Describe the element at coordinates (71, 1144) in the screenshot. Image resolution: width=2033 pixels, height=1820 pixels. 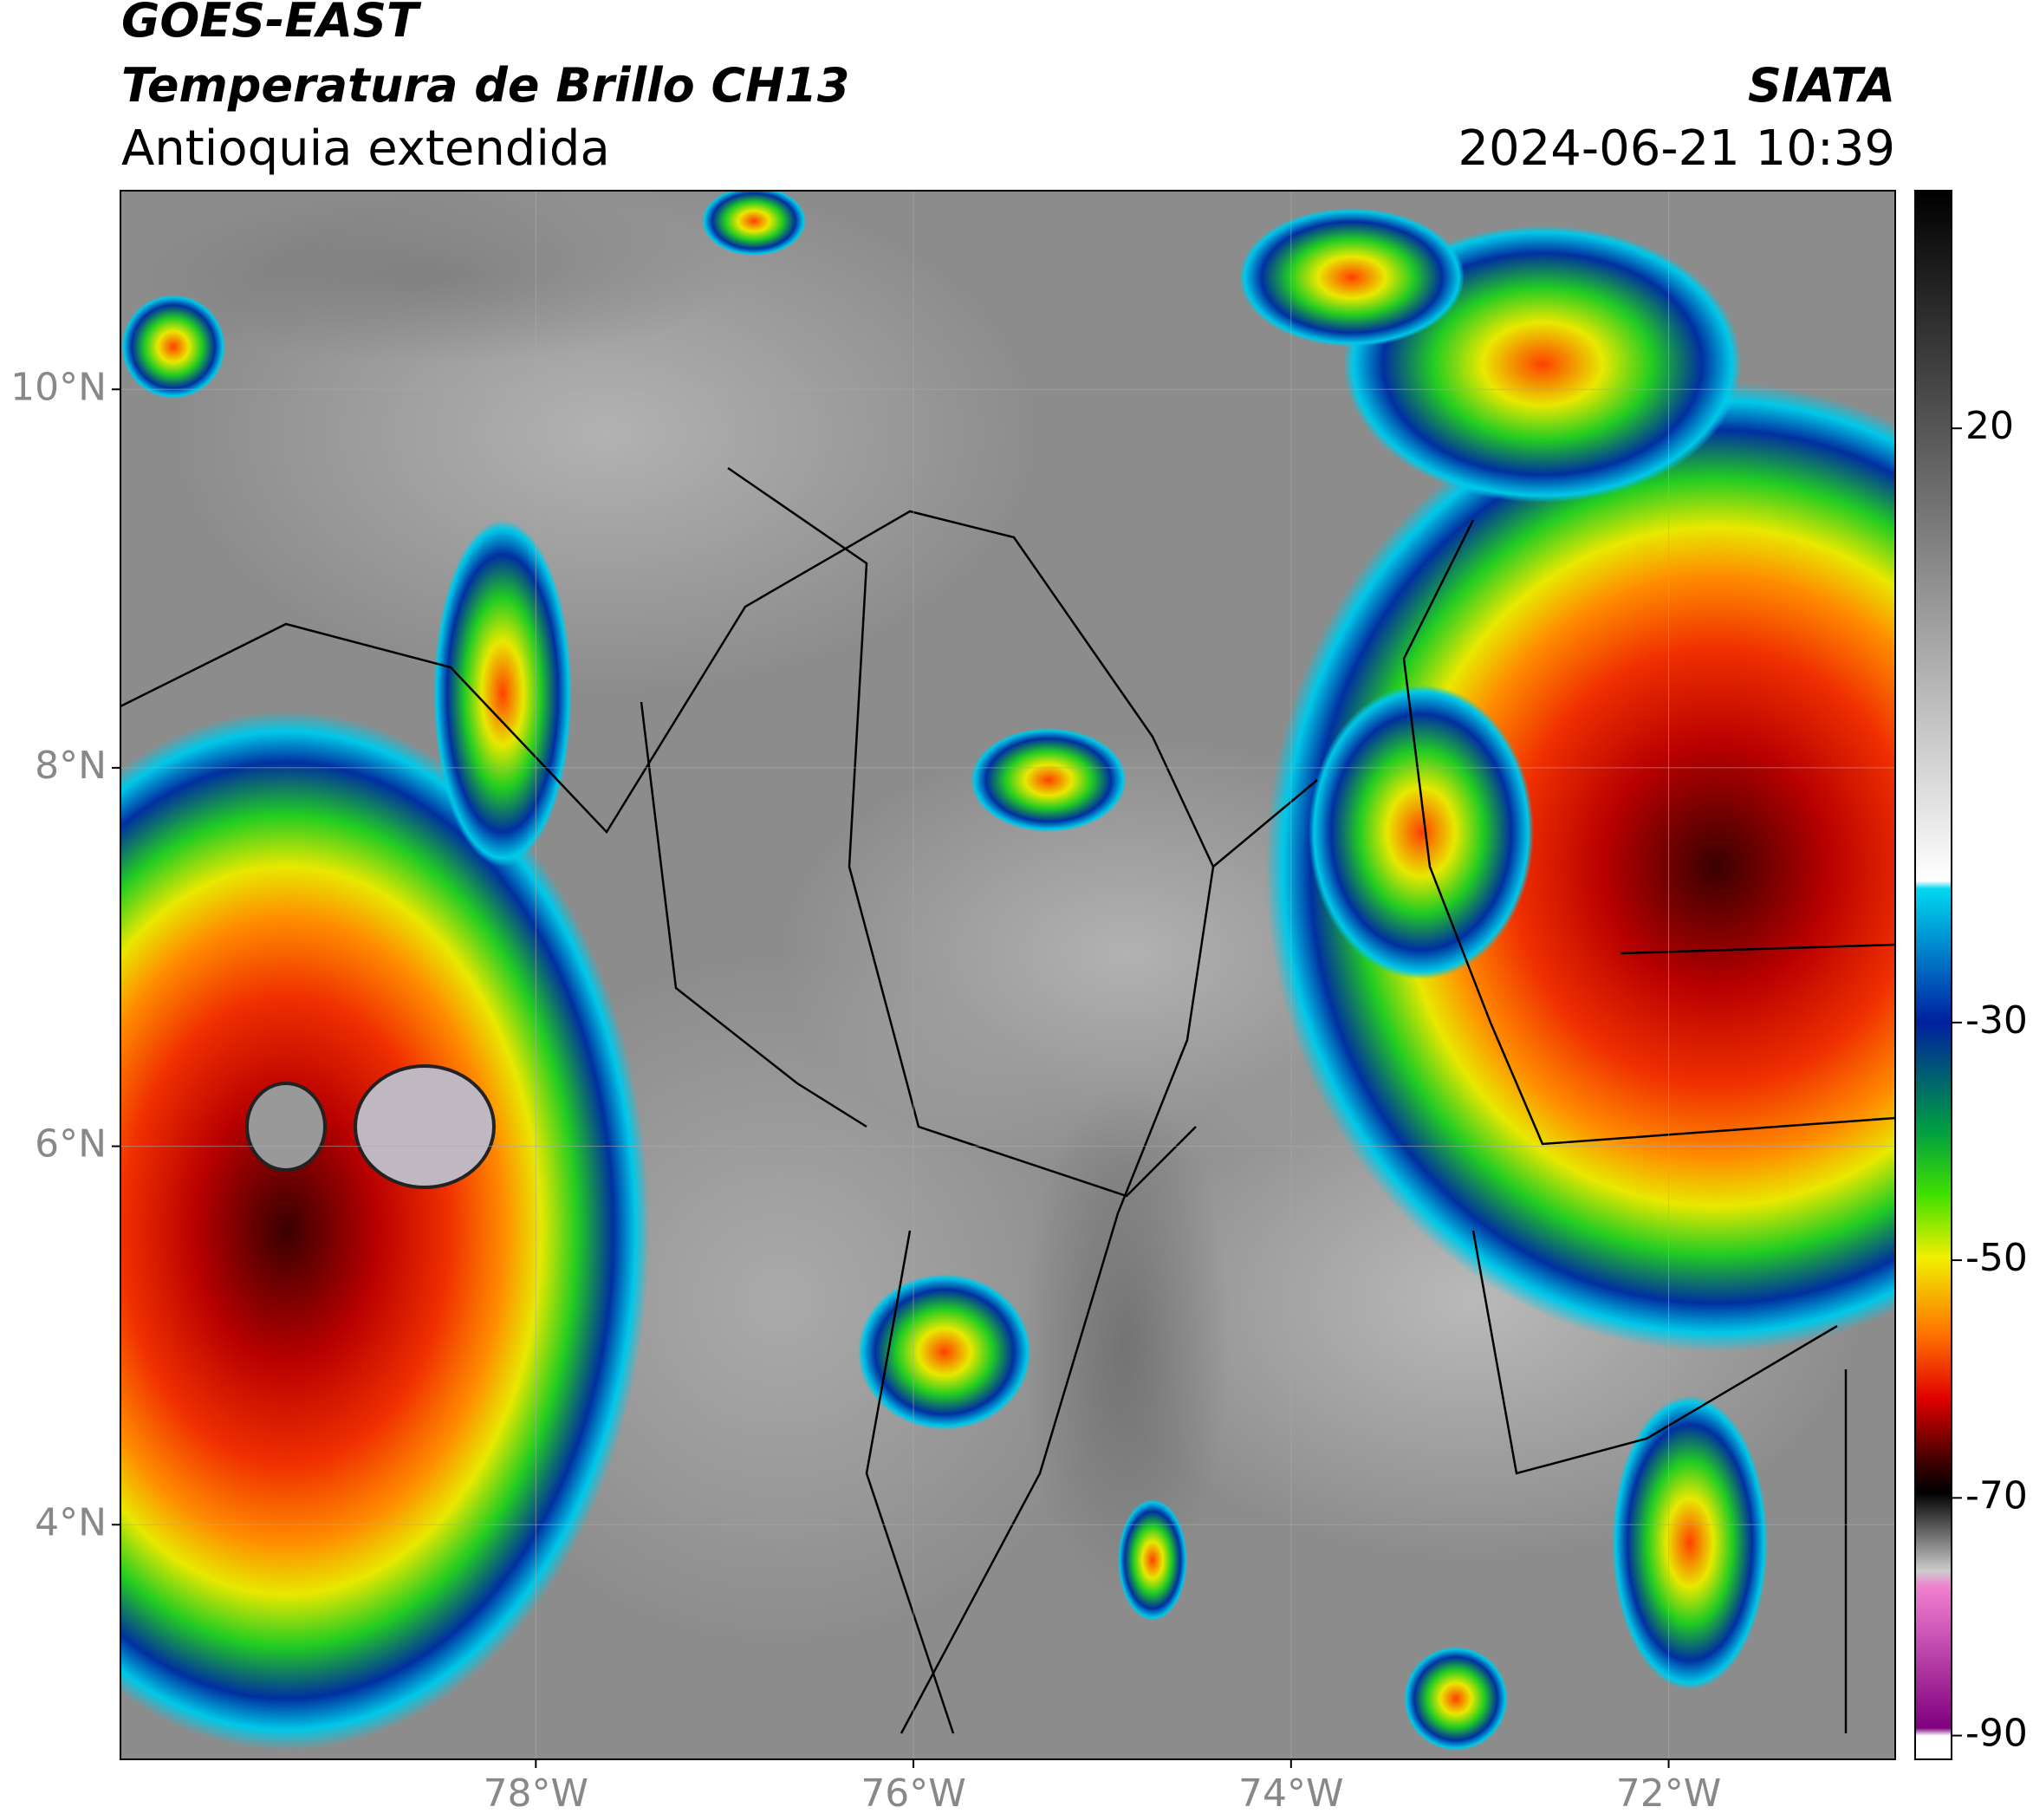
I see `y-tick-label: 6°N` at that location.